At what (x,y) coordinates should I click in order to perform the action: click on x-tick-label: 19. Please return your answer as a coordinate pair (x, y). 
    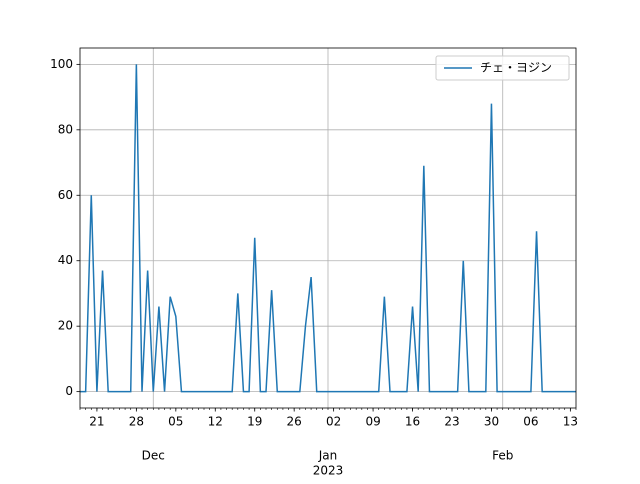
    Looking at the image, I should click on (254, 422).